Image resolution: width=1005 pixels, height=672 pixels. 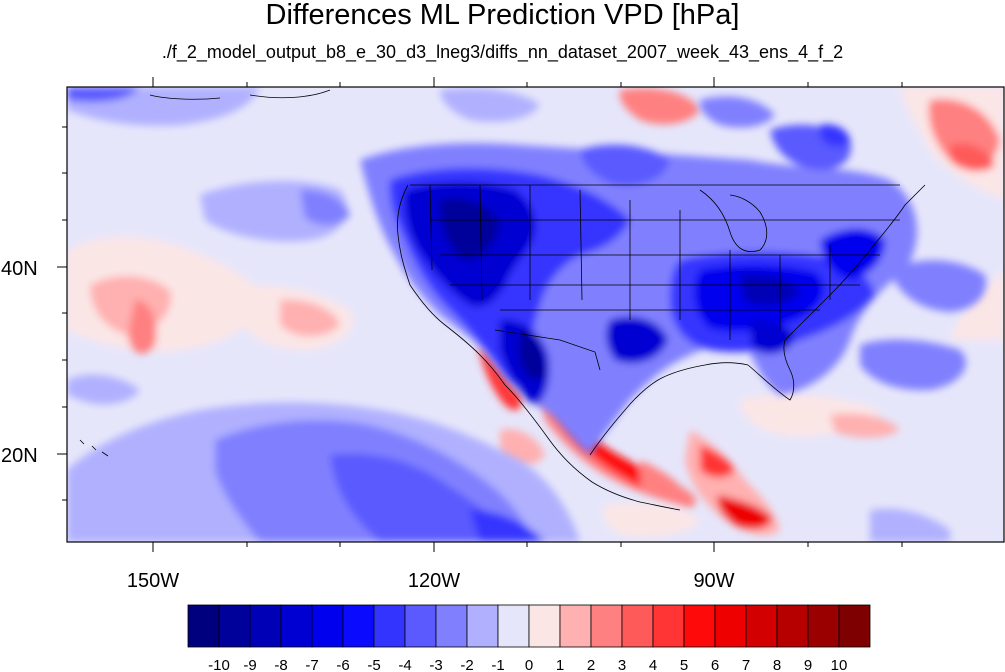 What do you see at coordinates (622, 664) in the screenshot?
I see `colorbar-tick-label: 3` at bounding box center [622, 664].